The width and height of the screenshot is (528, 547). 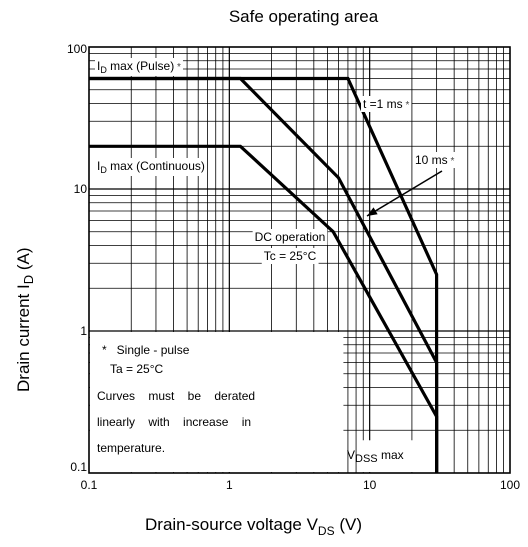 What do you see at coordinates (83, 331) in the screenshot?
I see `y-tick-label: 1` at bounding box center [83, 331].